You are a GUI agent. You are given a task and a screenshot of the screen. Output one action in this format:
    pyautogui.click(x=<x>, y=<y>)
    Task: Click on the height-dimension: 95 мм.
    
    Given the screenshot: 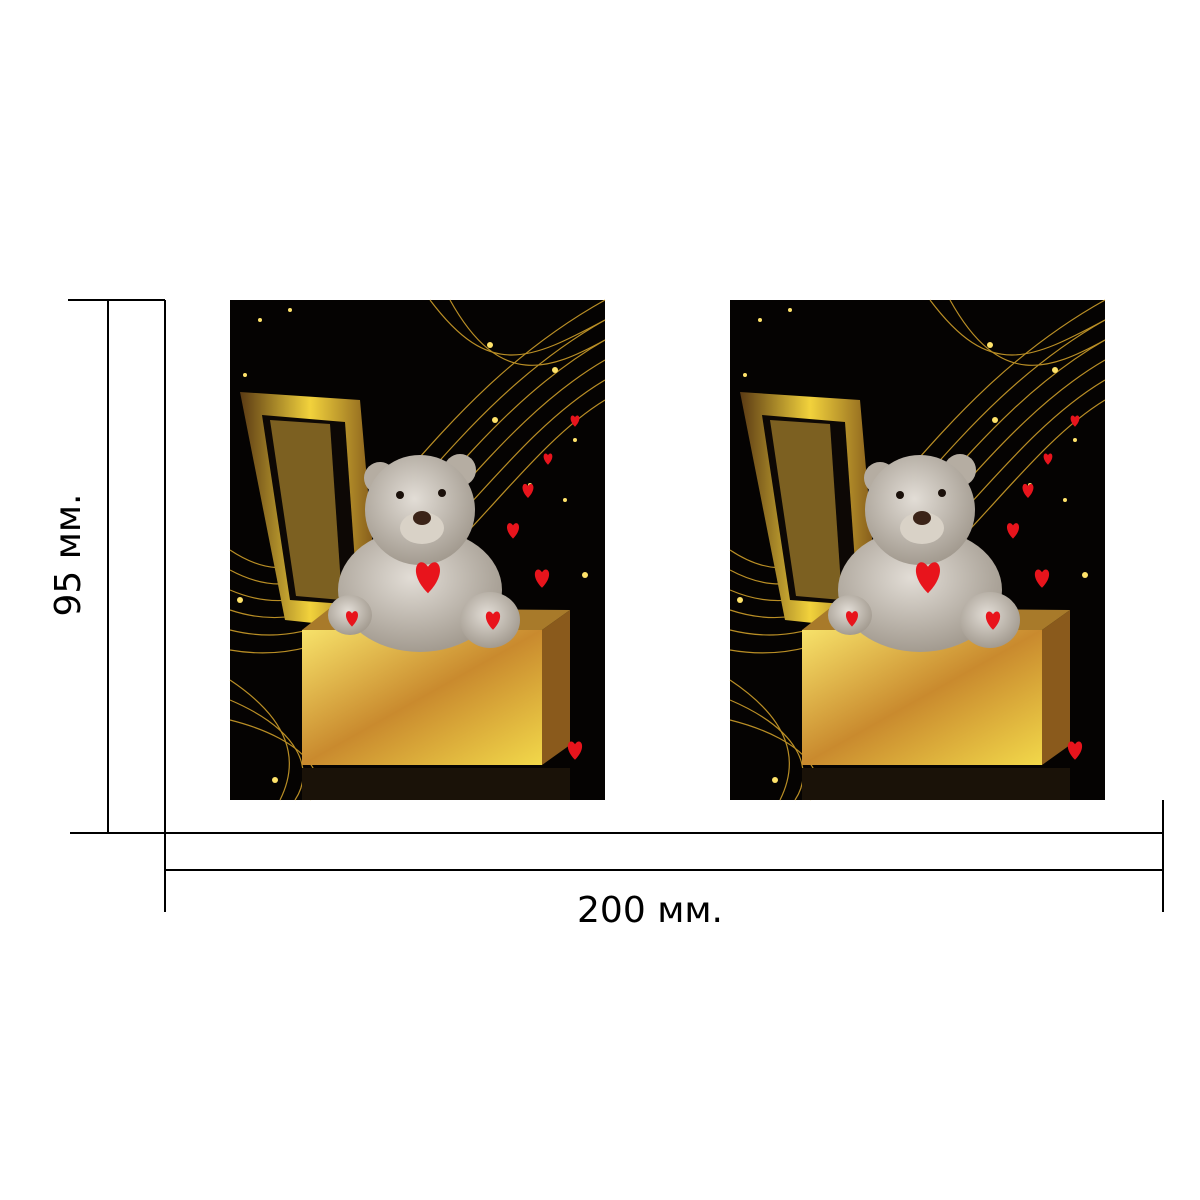 What is the action you would take?
    pyautogui.click(x=107, y=566)
    